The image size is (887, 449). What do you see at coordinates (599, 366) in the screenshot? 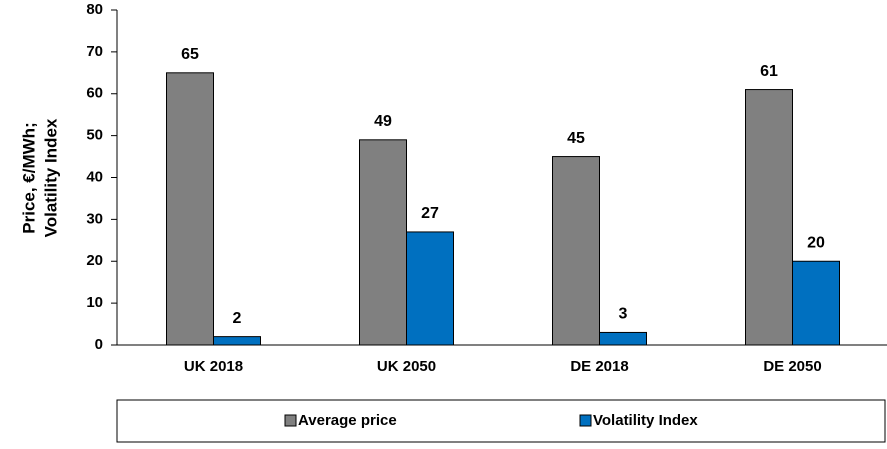
I see `x-tick-label: DE 2018` at bounding box center [599, 366].